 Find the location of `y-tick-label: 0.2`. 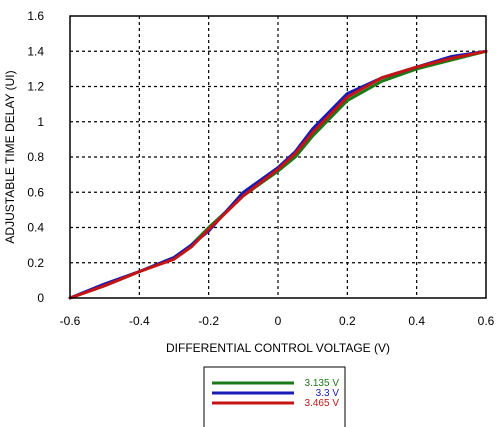

y-tick-label: 0.2 is located at coordinates (35, 263).